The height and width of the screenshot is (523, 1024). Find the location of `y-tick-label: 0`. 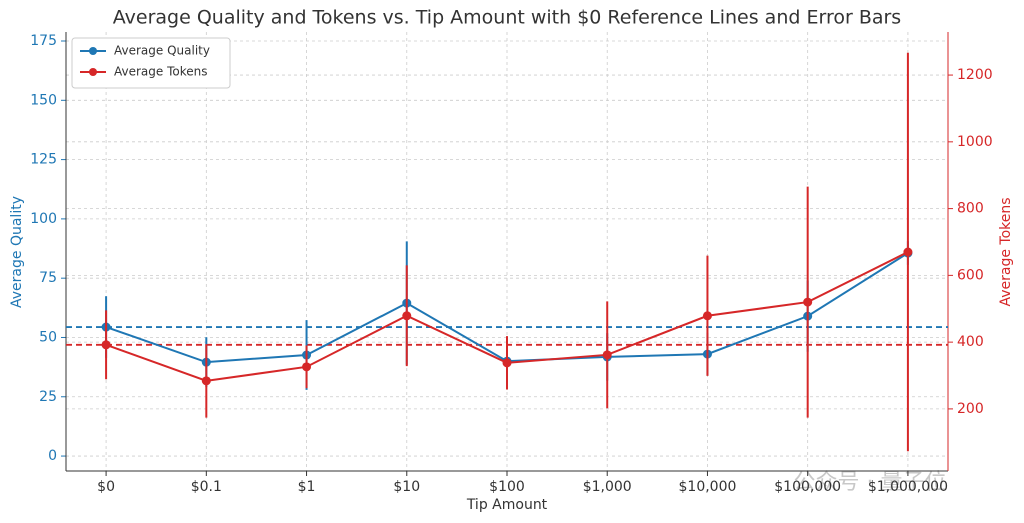

y-tick-label: 0 is located at coordinates (52, 456).